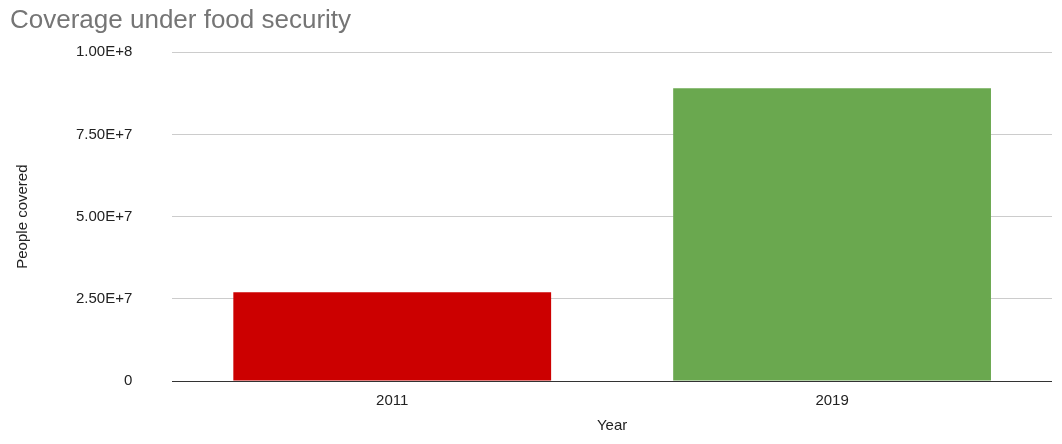  What do you see at coordinates (22, 216) in the screenshot?
I see `y-axis-title: People covered` at bounding box center [22, 216].